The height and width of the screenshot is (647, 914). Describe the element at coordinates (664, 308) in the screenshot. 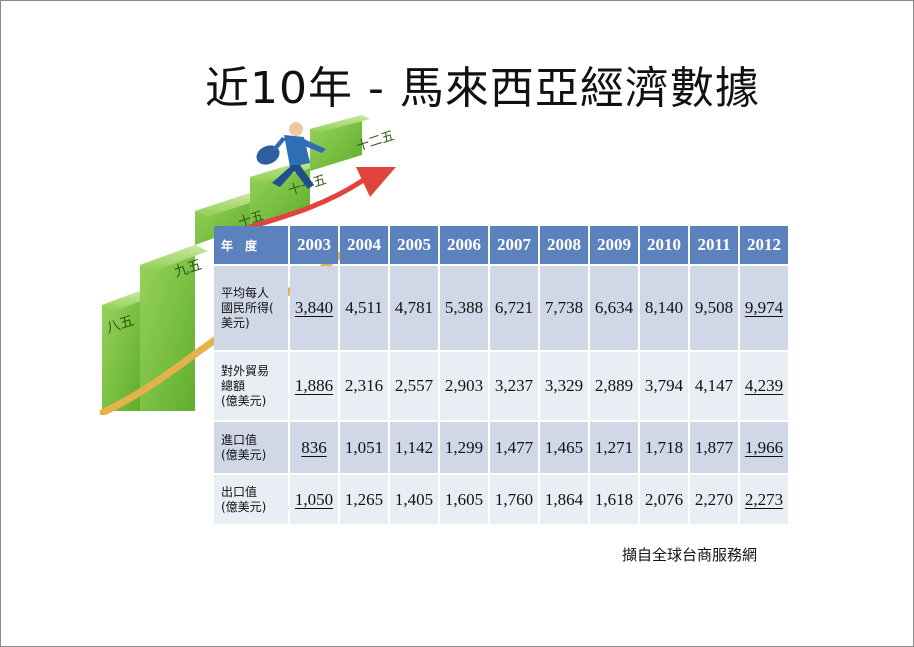

I see `table-cell: 8,140` at that location.